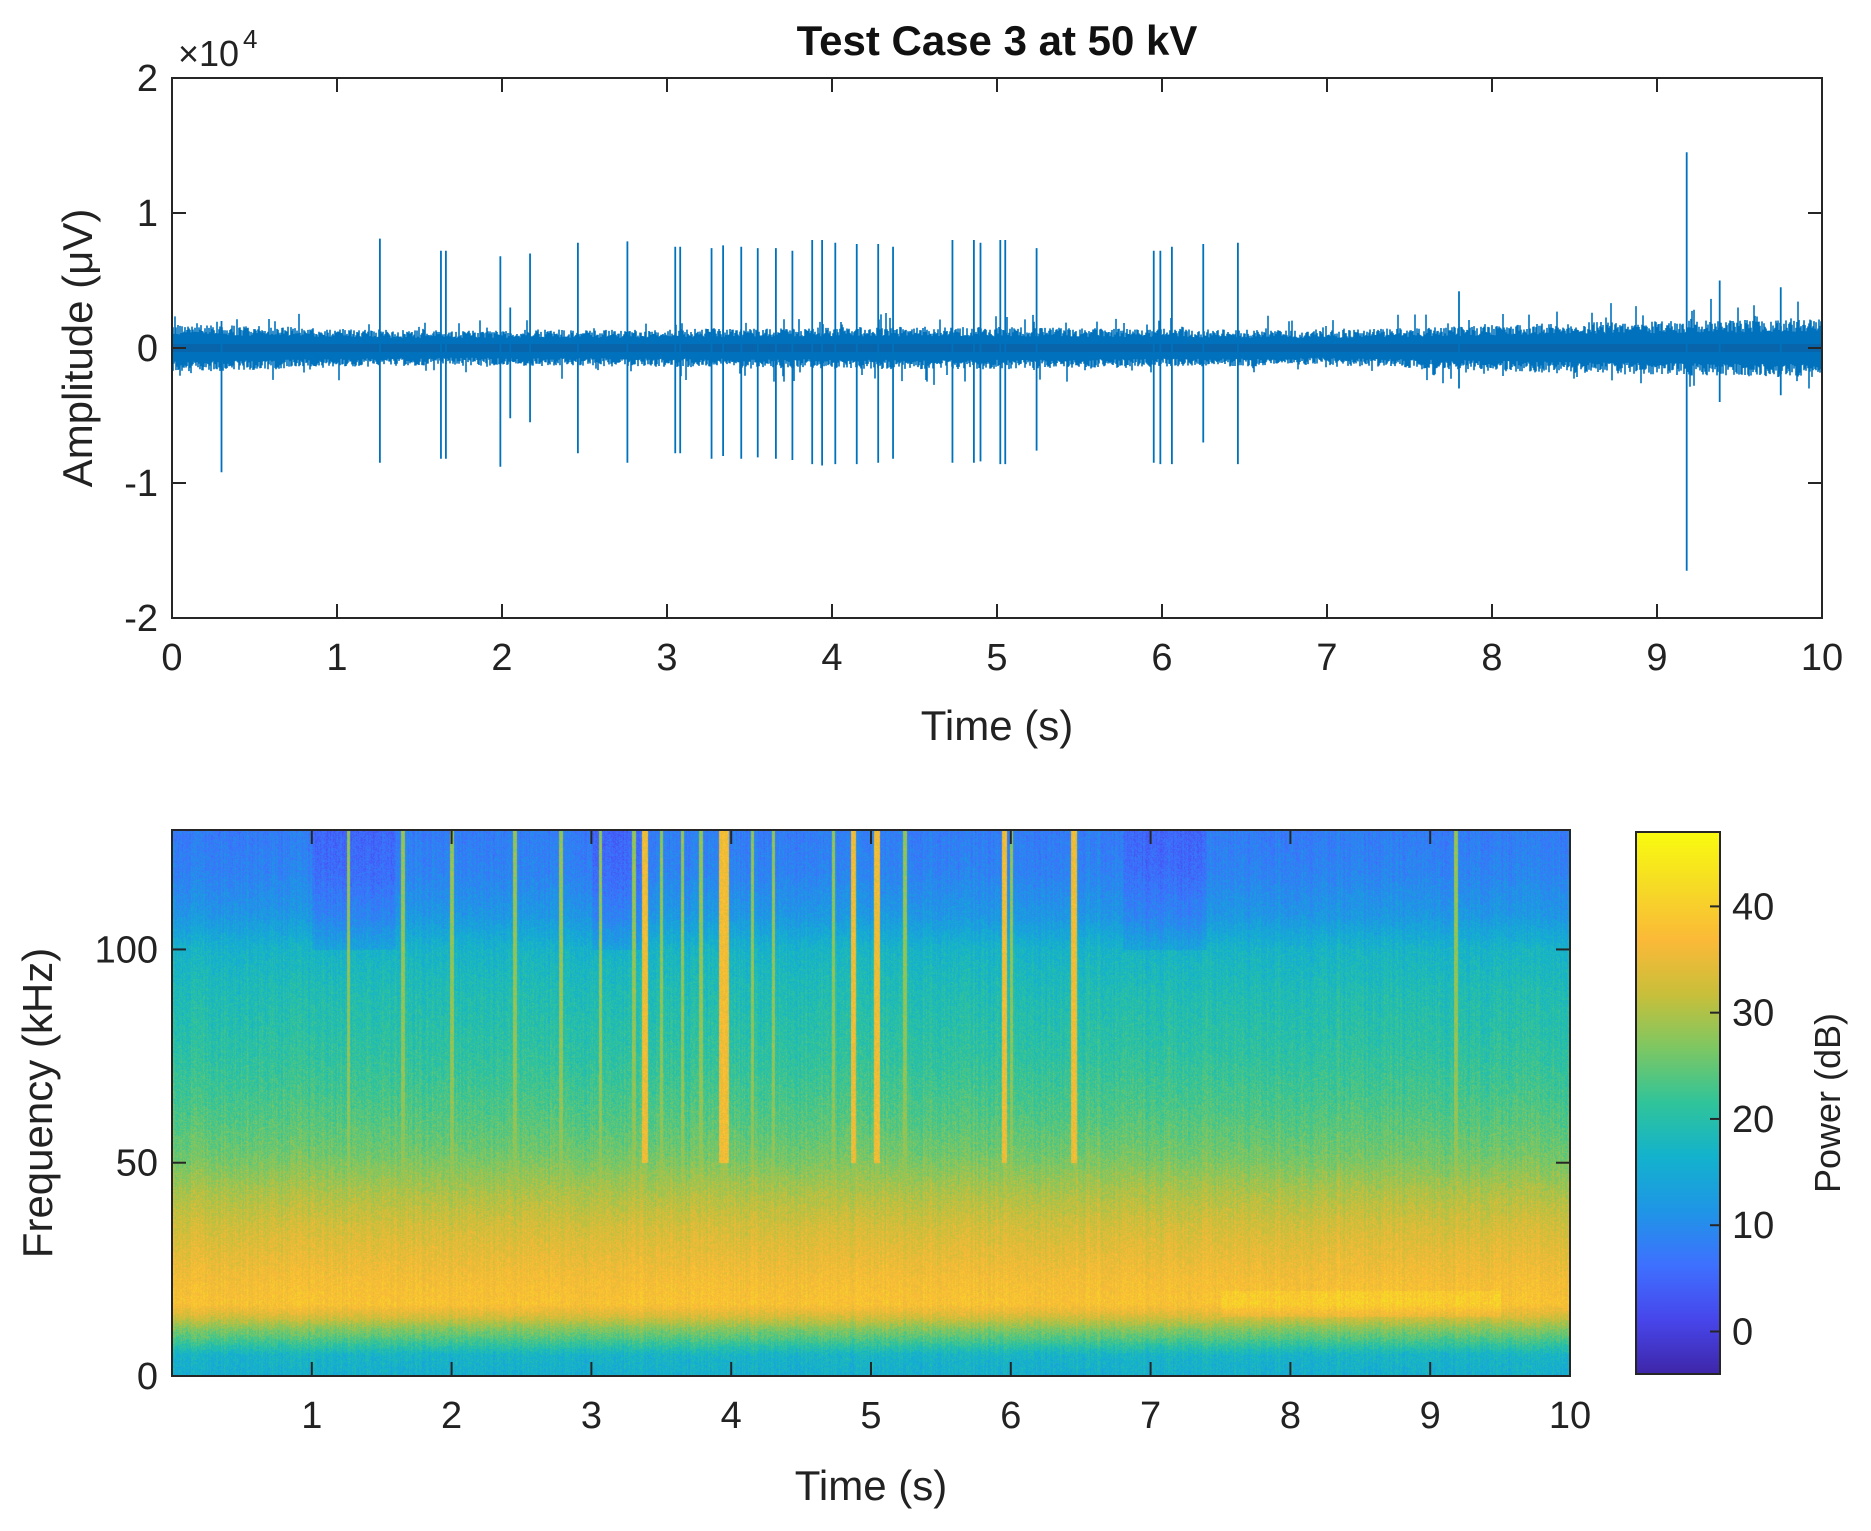 The image size is (1871, 1531). I want to click on top-y-tick-label: -2, so click(141, 619).